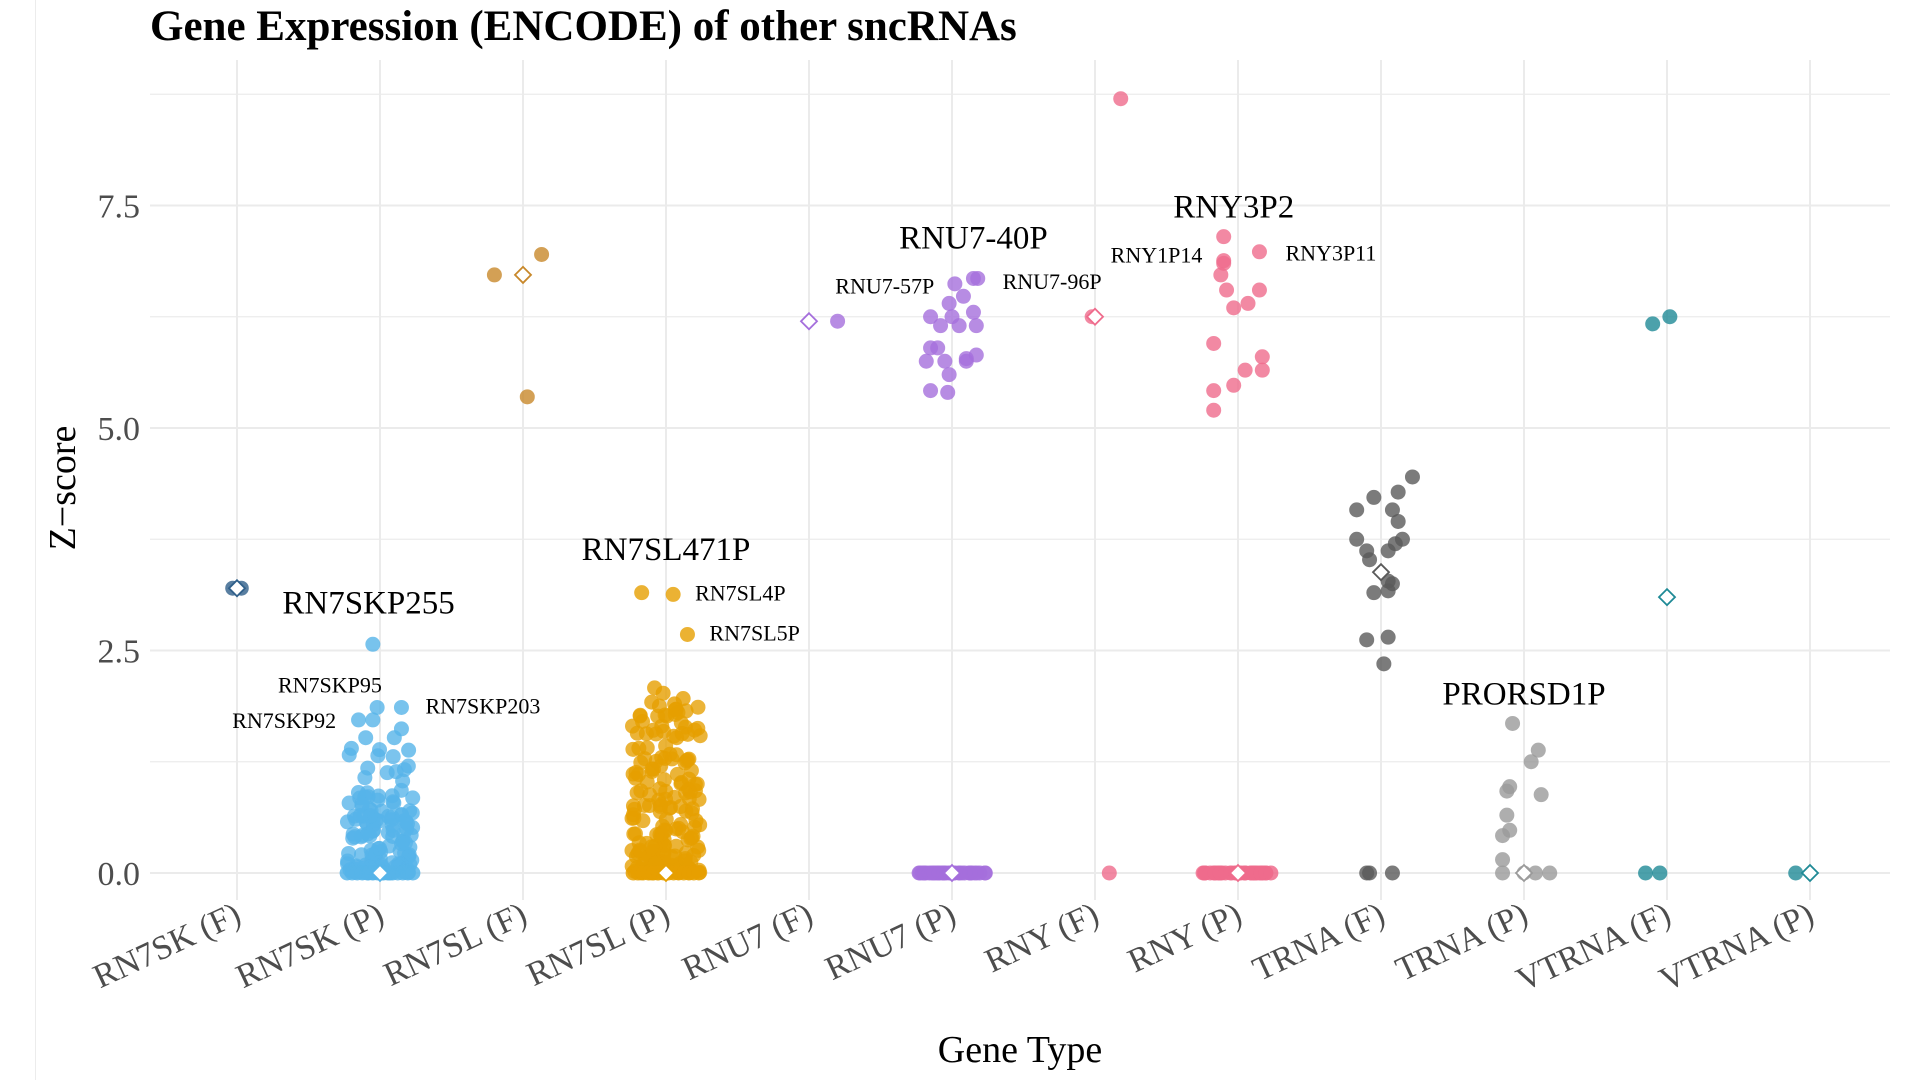 This screenshot has height=1080, width=1920. What do you see at coordinates (747, 942) in the screenshot?
I see `x-tick-label: RNU7 (F)` at bounding box center [747, 942].